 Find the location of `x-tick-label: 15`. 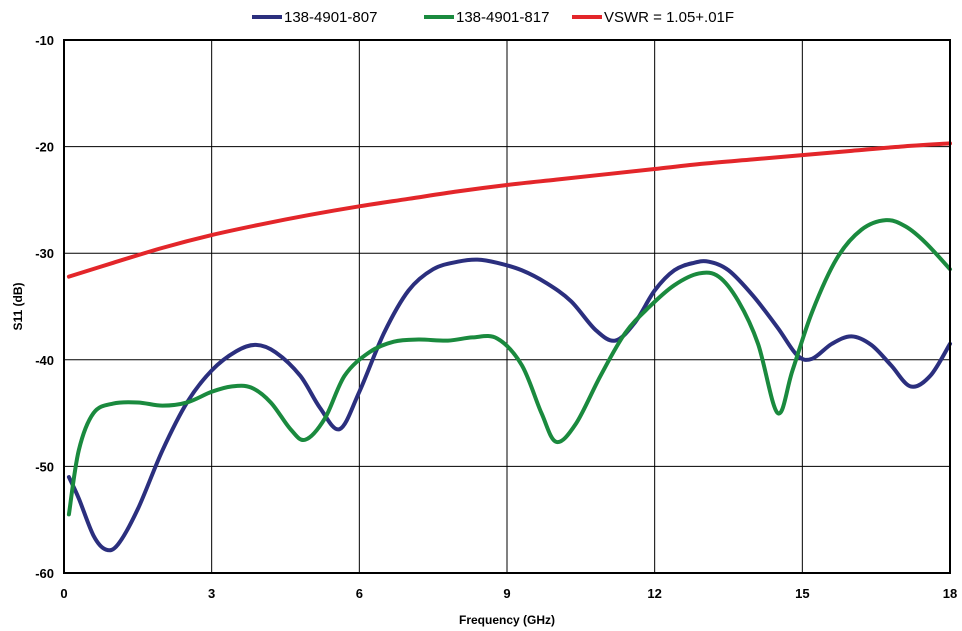

x-tick-label: 15 is located at coordinates (802, 593).